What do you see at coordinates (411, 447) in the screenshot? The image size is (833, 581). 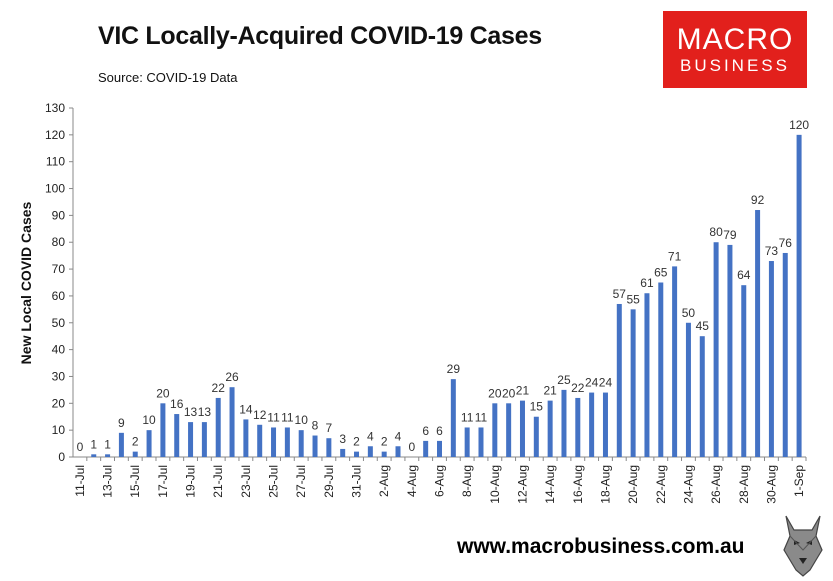 I see `bar-value-label: 0` at bounding box center [411, 447].